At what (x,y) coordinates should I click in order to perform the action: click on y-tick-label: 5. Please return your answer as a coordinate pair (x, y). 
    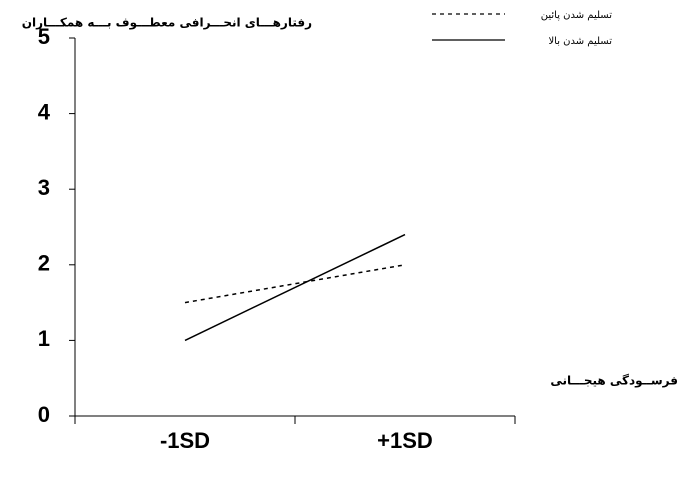
    Looking at the image, I should click on (44, 36).